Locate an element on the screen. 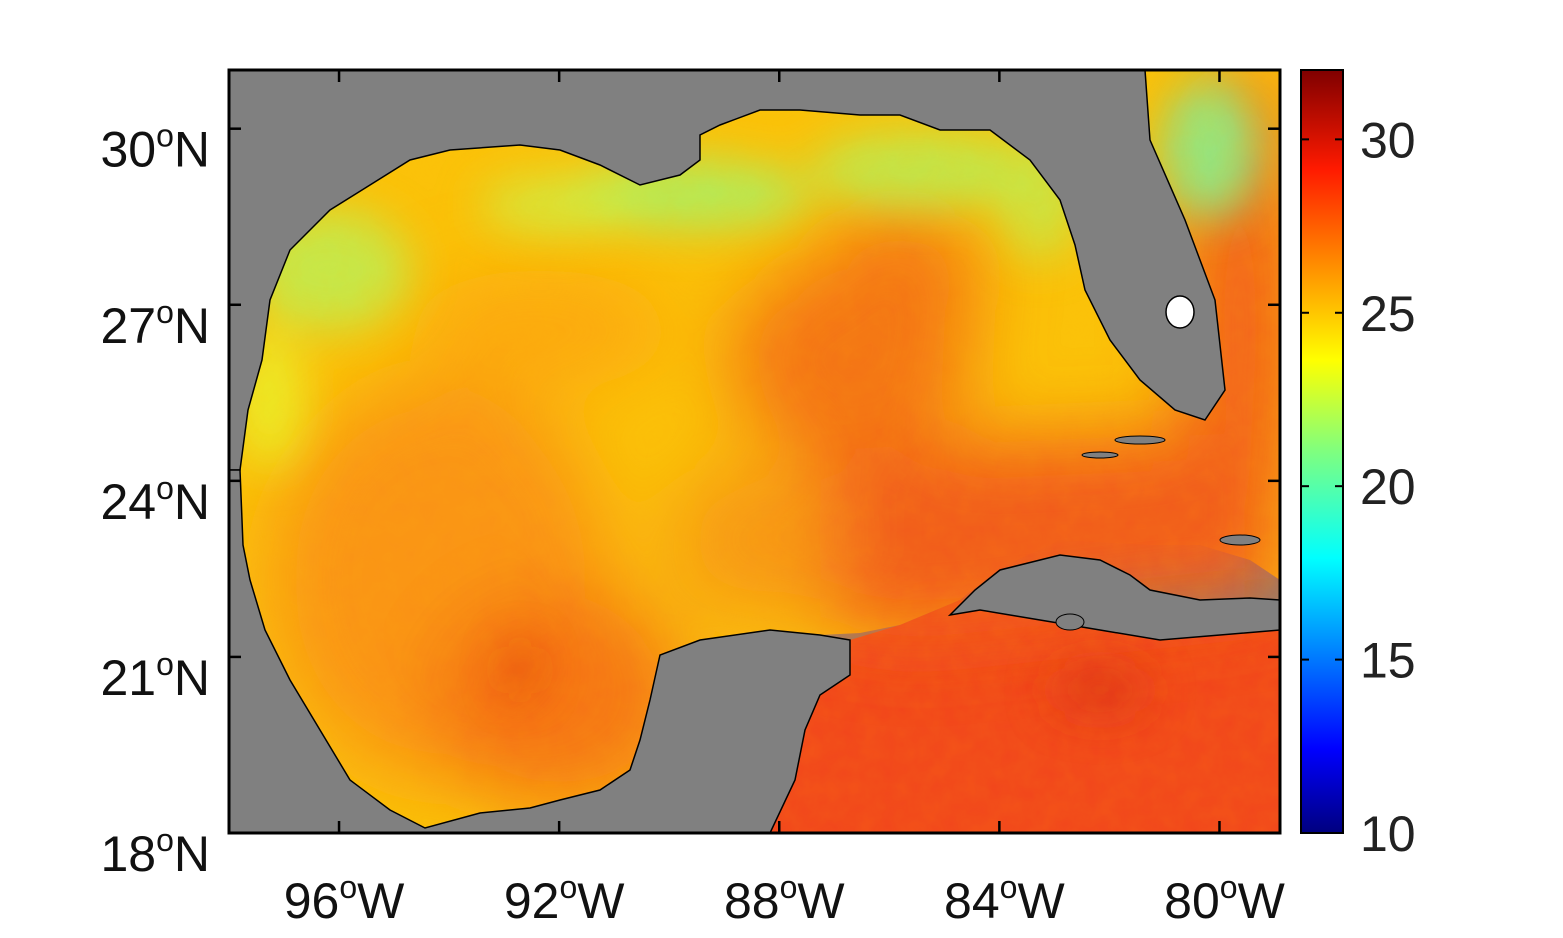 The image size is (1563, 938). x-tick-label: 84oW is located at coordinates (1004, 899).